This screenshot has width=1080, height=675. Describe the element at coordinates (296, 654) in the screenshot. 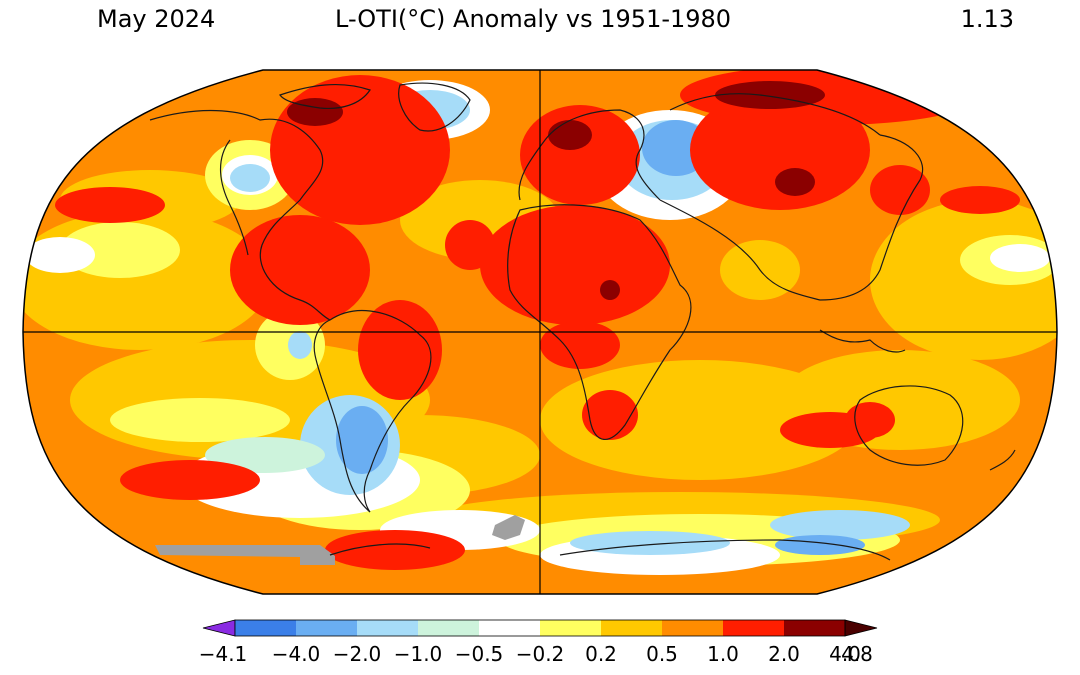

I see `colorbar-tick-label: −4.0` at that location.